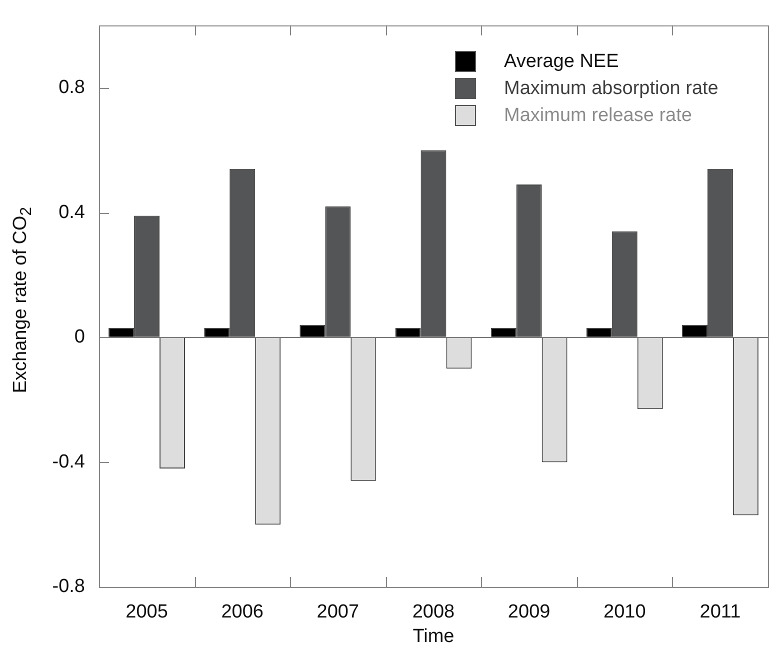 The height and width of the screenshot is (657, 770). What do you see at coordinates (72, 212) in the screenshot?
I see `y-tick-label: 0.4` at bounding box center [72, 212].